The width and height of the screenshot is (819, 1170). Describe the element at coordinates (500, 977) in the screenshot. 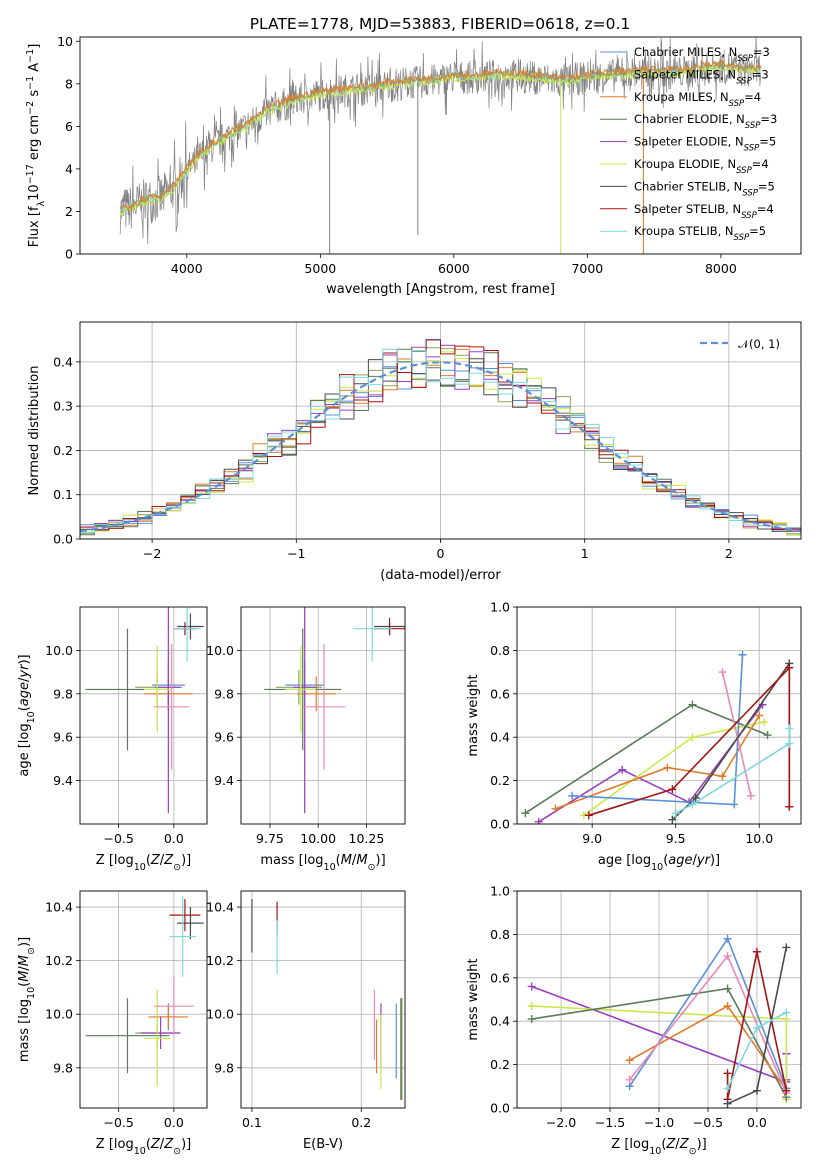

I see `weight_vs_z-ytick-label: 0.6` at that location.